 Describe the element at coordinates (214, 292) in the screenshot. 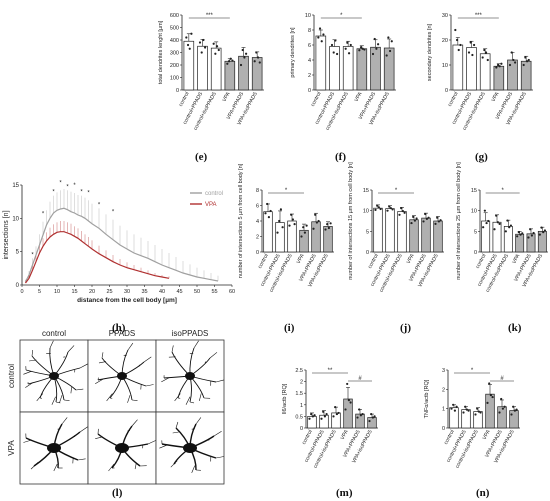

I see `x-tick-label: 55` at that location.